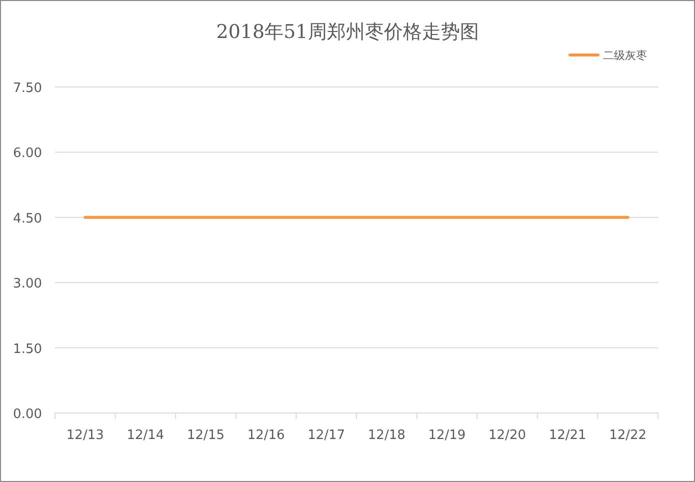 The image size is (695, 482). What do you see at coordinates (85, 435) in the screenshot?
I see `x-tick-label: 12/13` at bounding box center [85, 435].